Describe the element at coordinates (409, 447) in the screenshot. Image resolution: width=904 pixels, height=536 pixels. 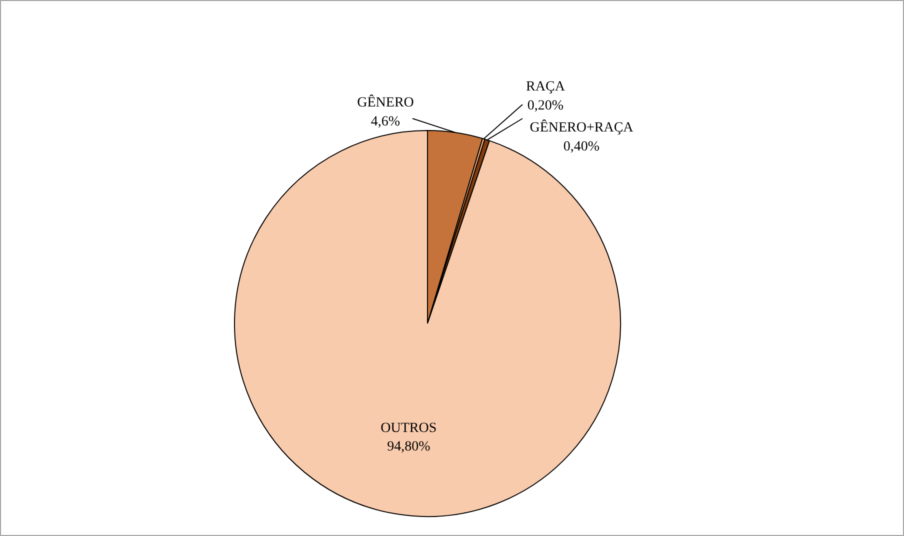
I see `data-label: 94,80%` at that location.